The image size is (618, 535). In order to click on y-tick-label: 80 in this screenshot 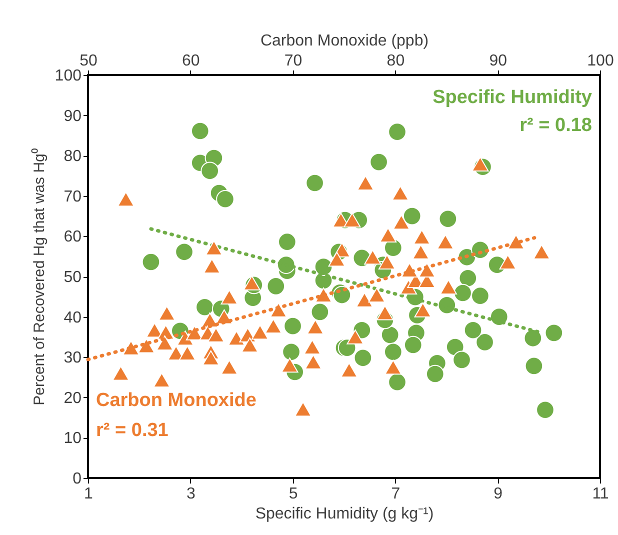, I will do `click(73, 157)`.